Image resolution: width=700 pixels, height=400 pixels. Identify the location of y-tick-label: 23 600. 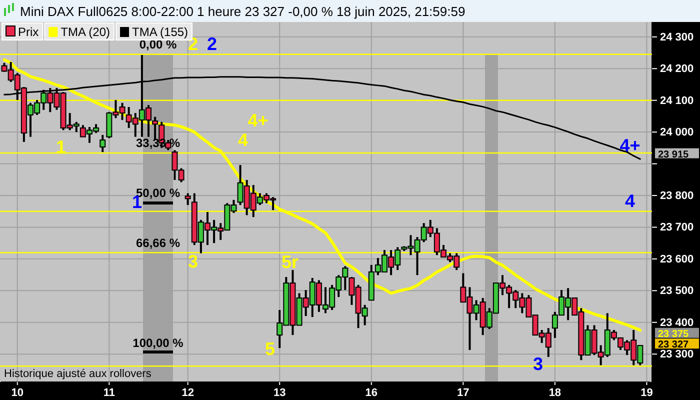
(677, 259).